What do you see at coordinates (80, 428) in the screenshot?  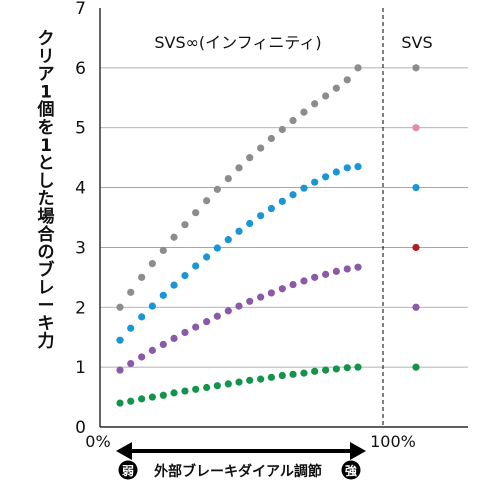 I see `y-tick-label: 0` at bounding box center [80, 428].